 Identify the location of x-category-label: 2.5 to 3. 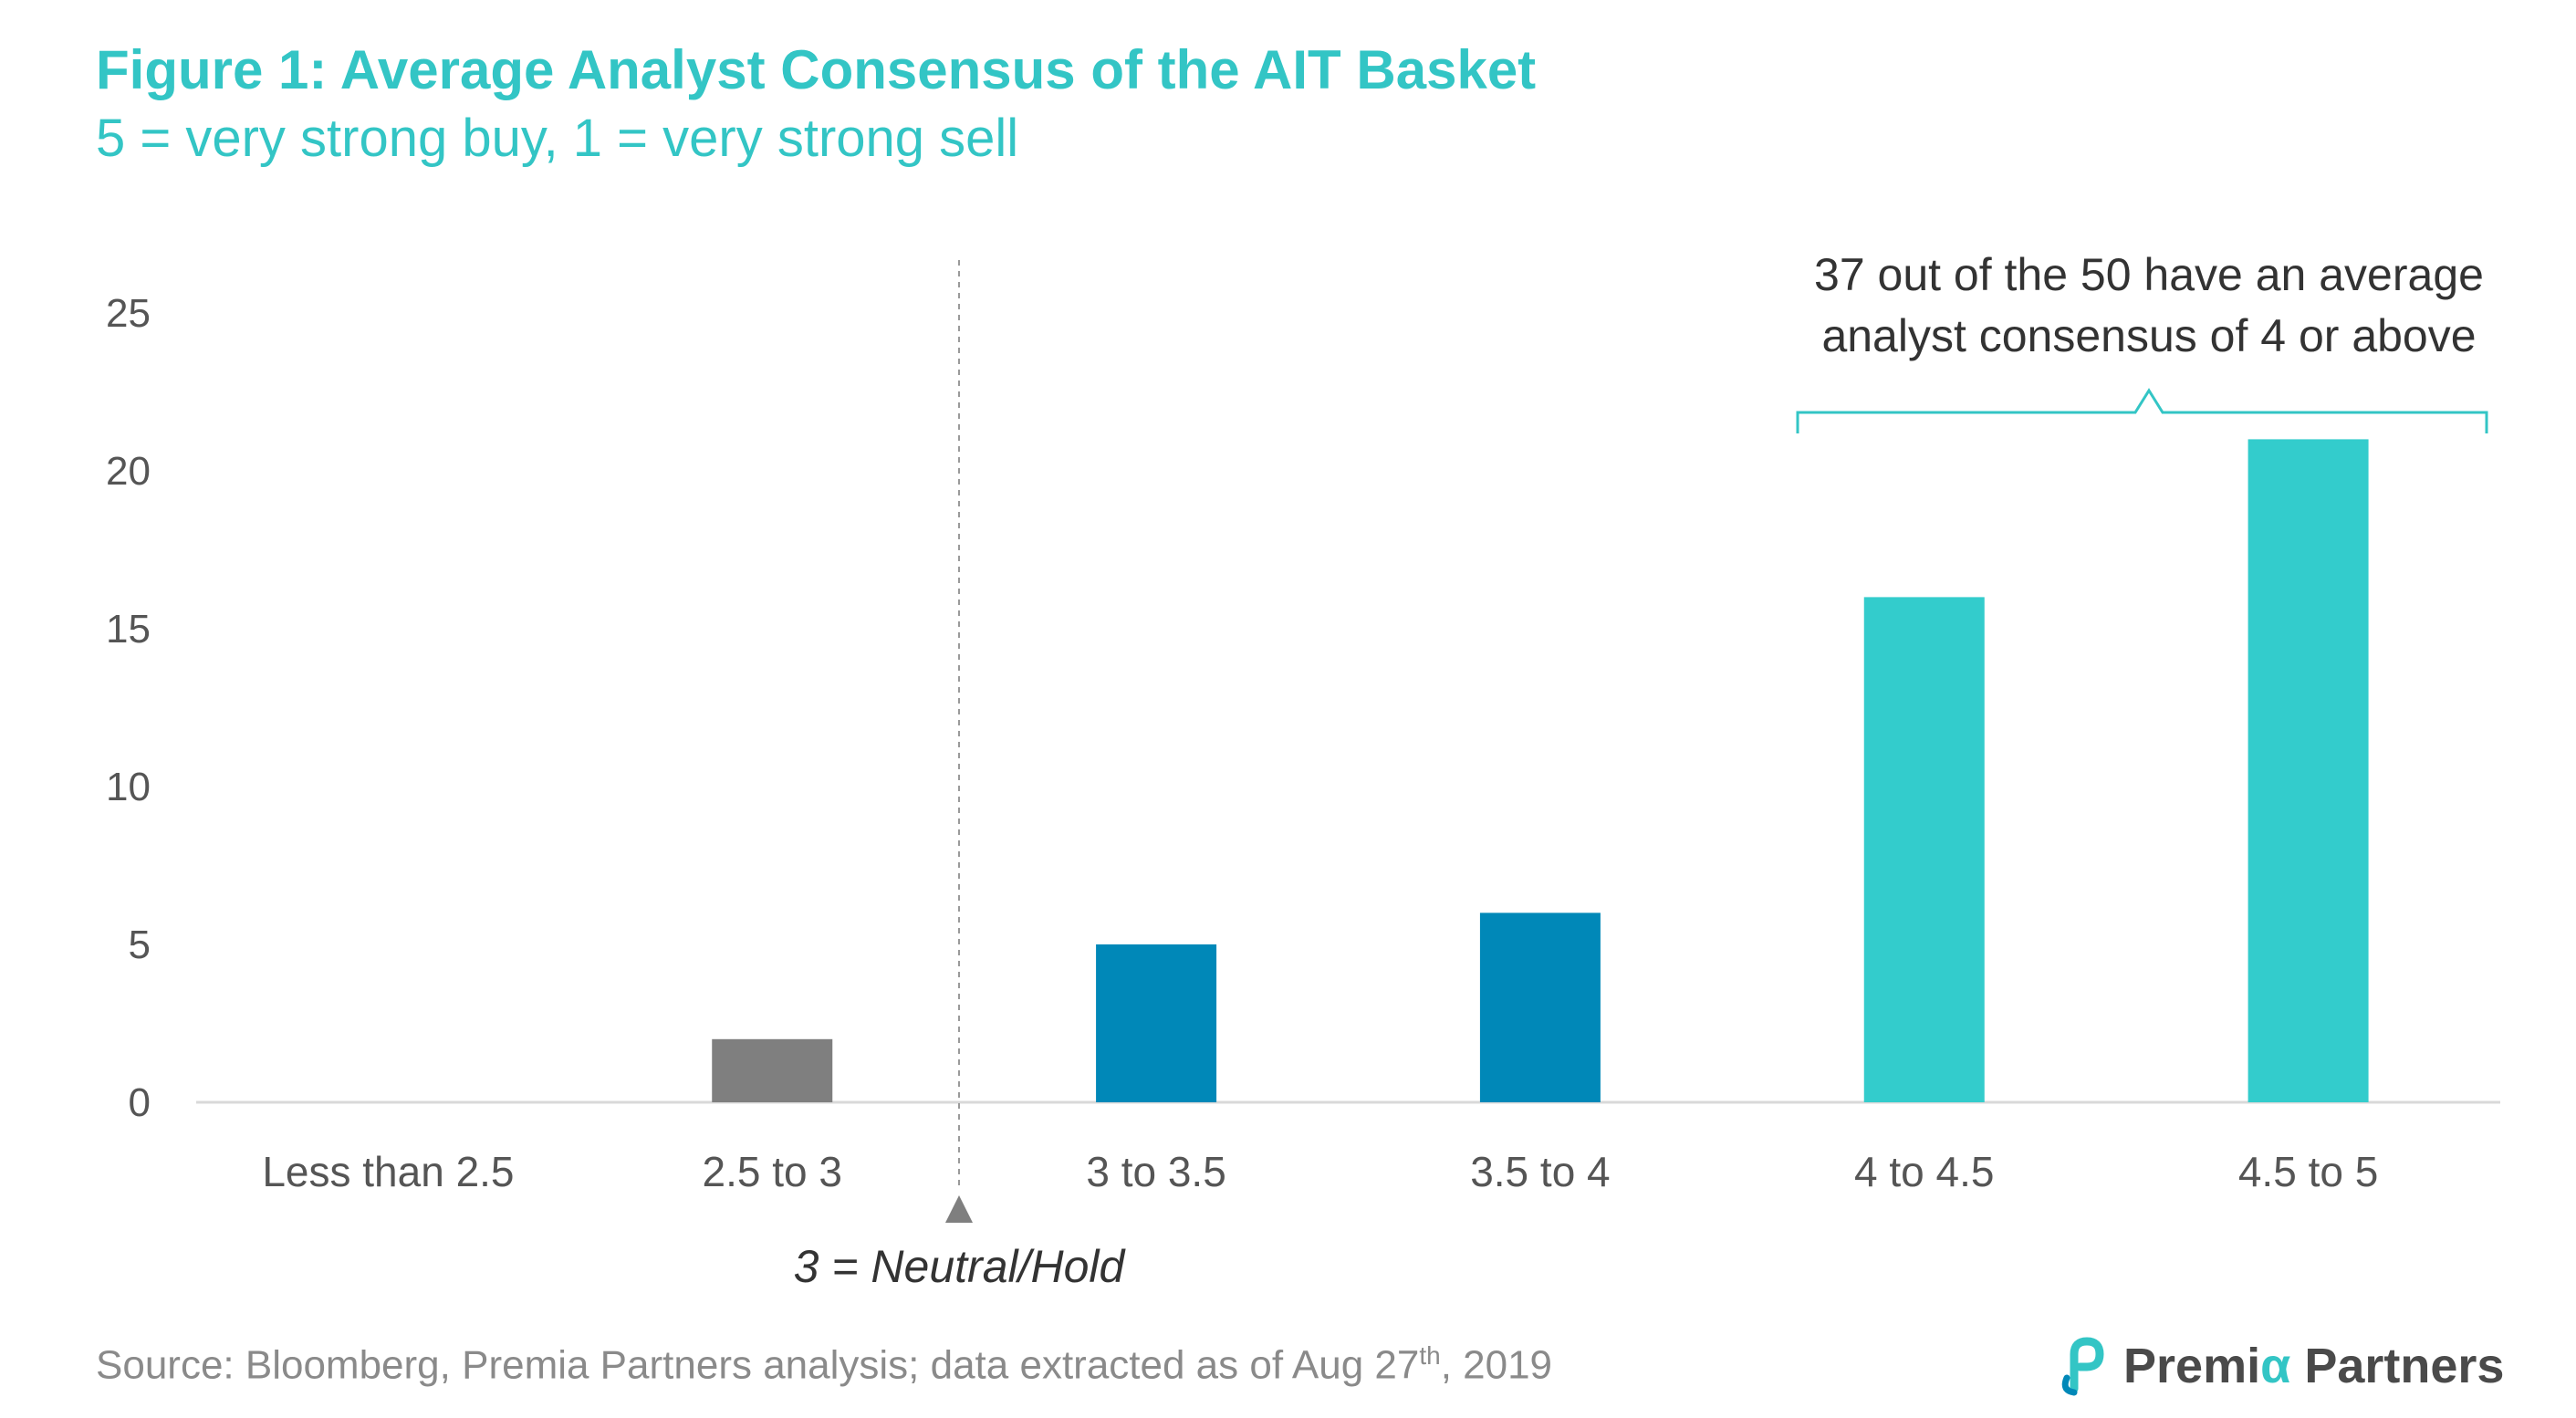
(772, 1171).